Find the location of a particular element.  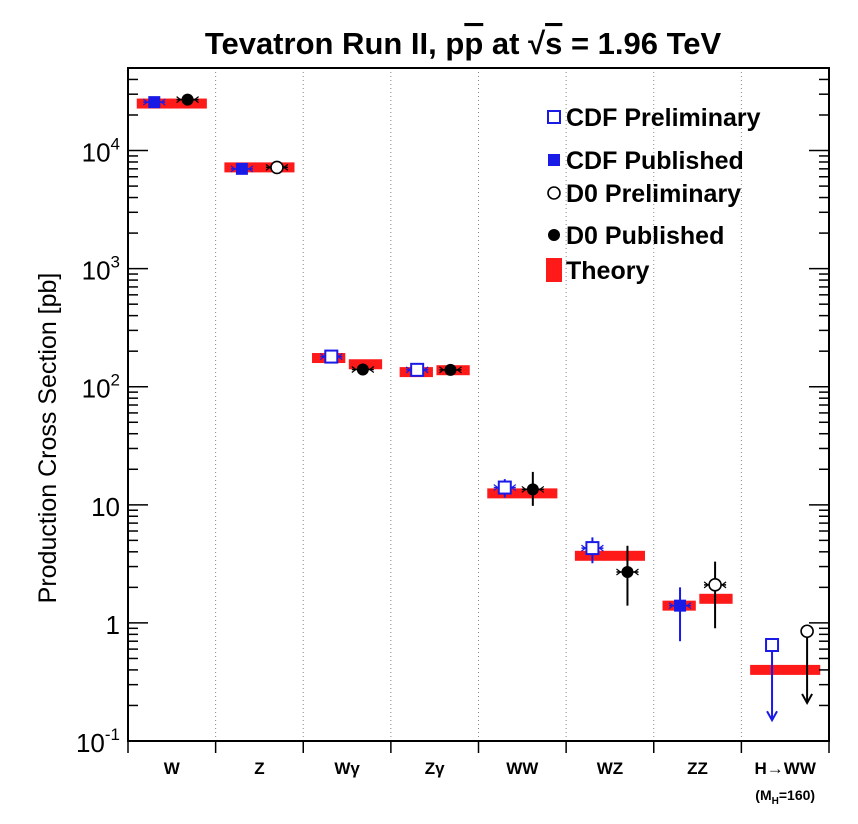

legend-label: CDF Published is located at coordinates (655, 161).